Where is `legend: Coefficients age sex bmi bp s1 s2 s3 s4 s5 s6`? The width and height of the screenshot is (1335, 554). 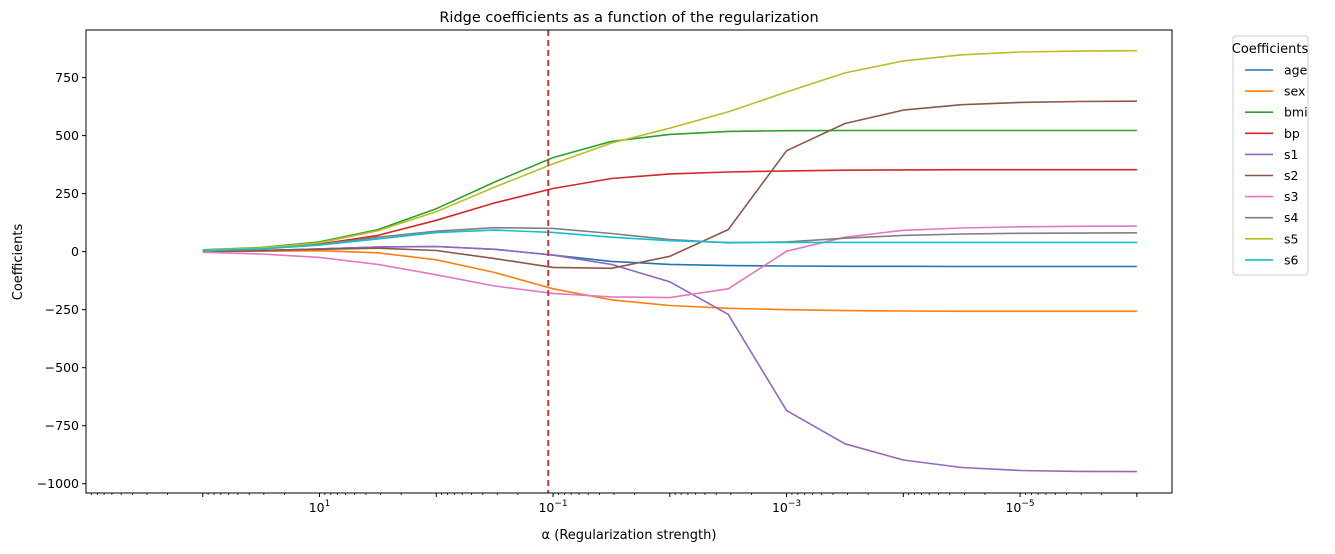
legend: Coefficients age sex bmi bp s1 s2 s3 s4 s5 s6 is located at coordinates (1270, 155).